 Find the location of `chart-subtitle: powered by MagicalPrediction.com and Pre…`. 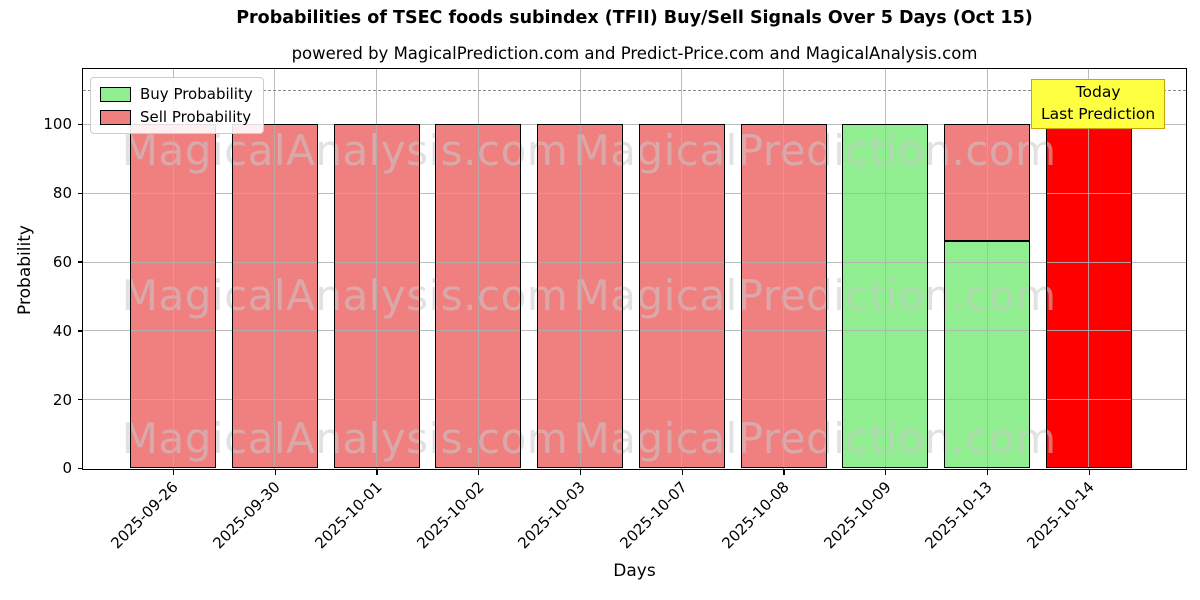

chart-subtitle: powered by MagicalPrediction.com and Pre… is located at coordinates (634, 53).